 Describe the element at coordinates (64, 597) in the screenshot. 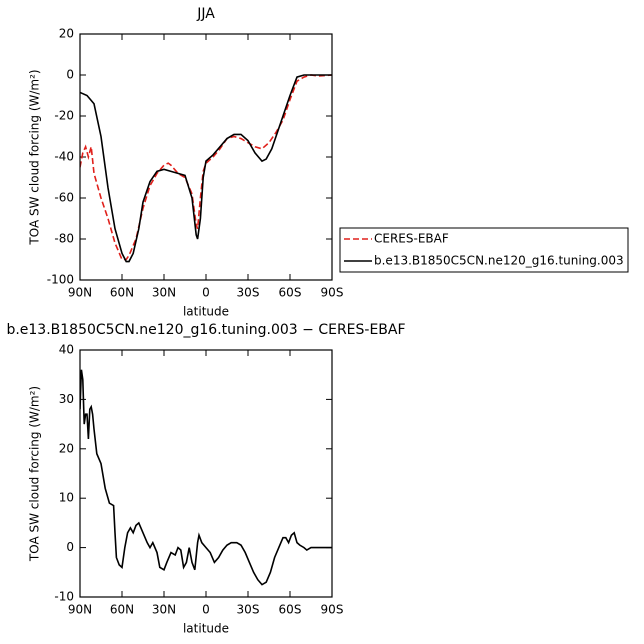

I see `y-tick-label: -10` at that location.